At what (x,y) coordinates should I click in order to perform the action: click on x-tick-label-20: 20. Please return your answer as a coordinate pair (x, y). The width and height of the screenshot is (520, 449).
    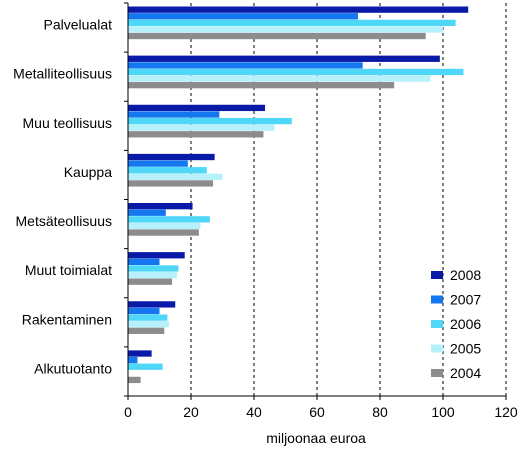
    Looking at the image, I should click on (191, 412).